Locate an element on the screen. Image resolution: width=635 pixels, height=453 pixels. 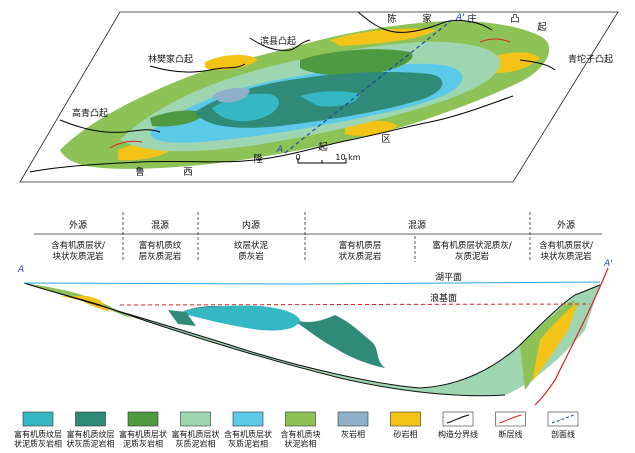
section-sandstone-left is located at coordinates (85, 304).